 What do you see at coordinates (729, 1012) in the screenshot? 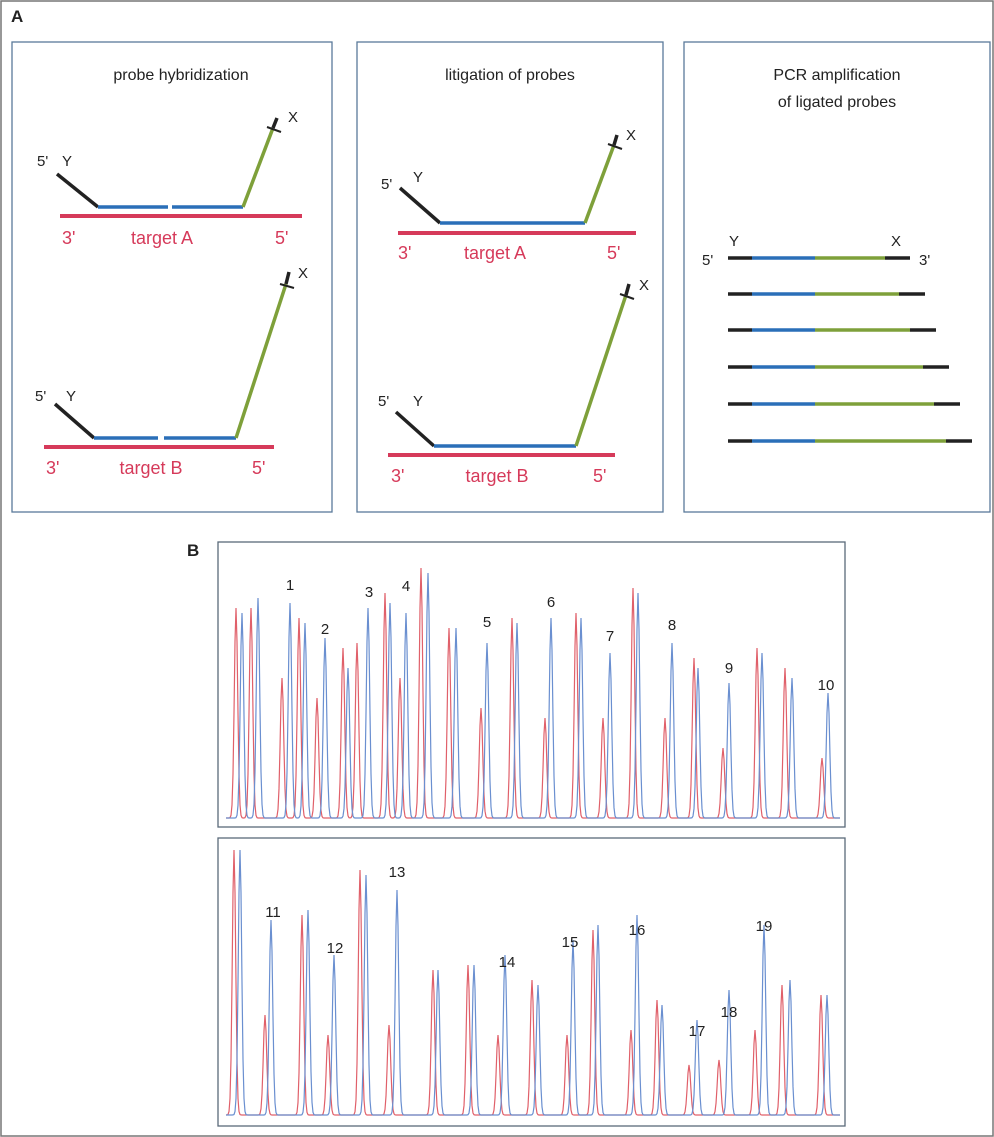
I see `peak-label: 18` at bounding box center [729, 1012].